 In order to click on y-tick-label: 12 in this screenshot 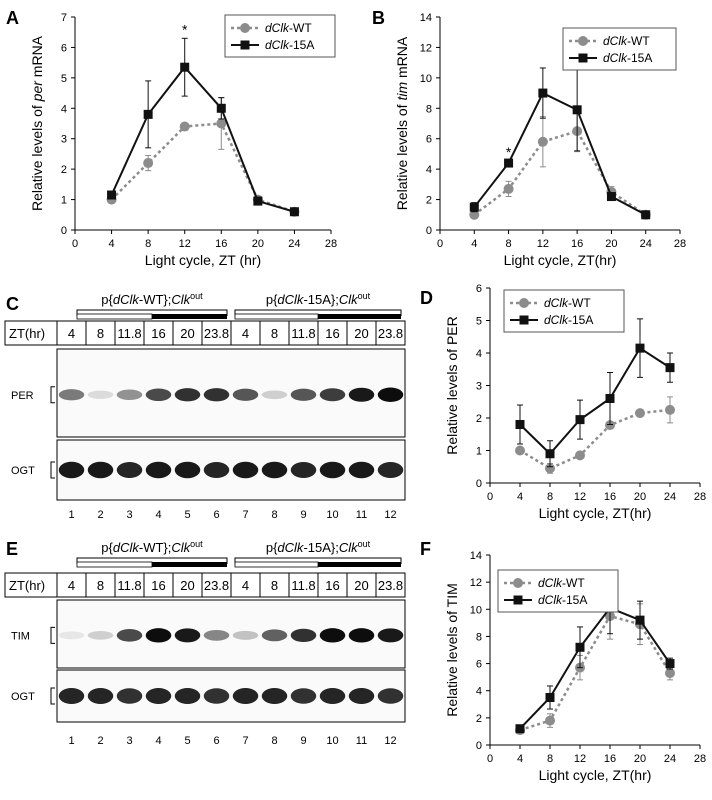, I will do `click(476, 583)`.